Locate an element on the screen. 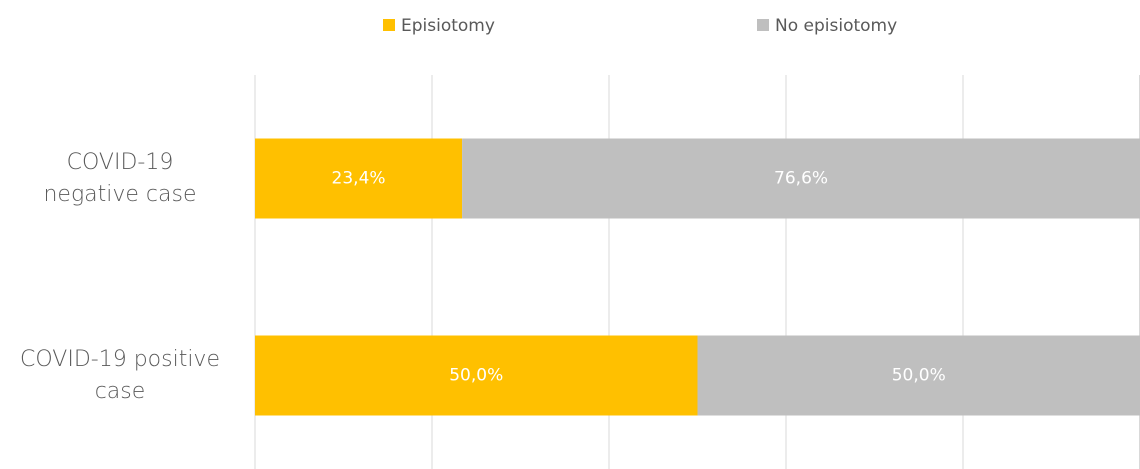 The width and height of the screenshot is (1140, 469). data-label: 76,6% is located at coordinates (801, 179).